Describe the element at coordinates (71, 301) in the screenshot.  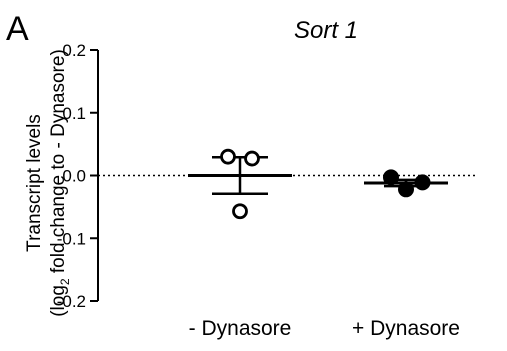
I see `y-tick-label: -0.2` at that location.